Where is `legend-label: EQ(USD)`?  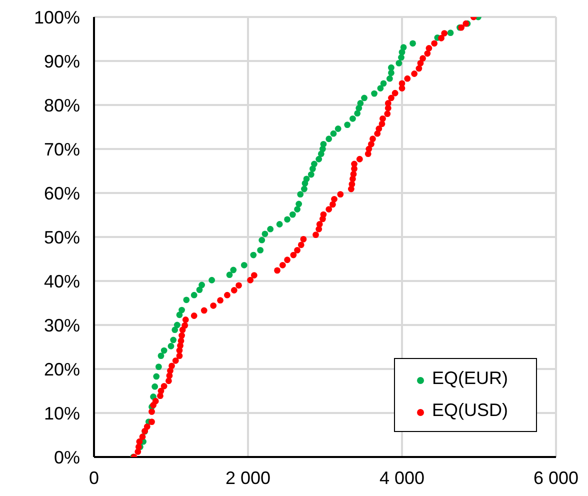
legend-label: EQ(USD) is located at coordinates (470, 410).